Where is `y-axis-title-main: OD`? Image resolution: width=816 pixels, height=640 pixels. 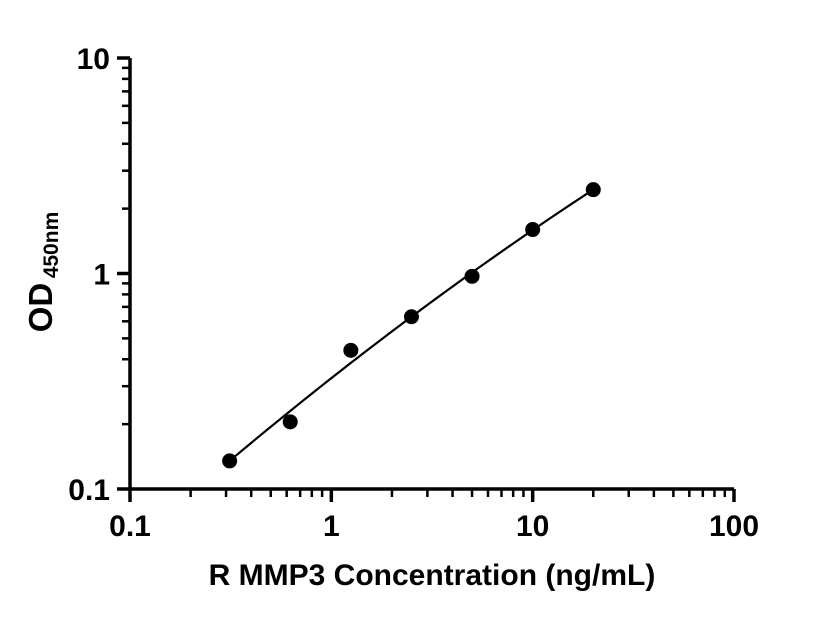
y-axis-title-main: OD is located at coordinates (40, 308).